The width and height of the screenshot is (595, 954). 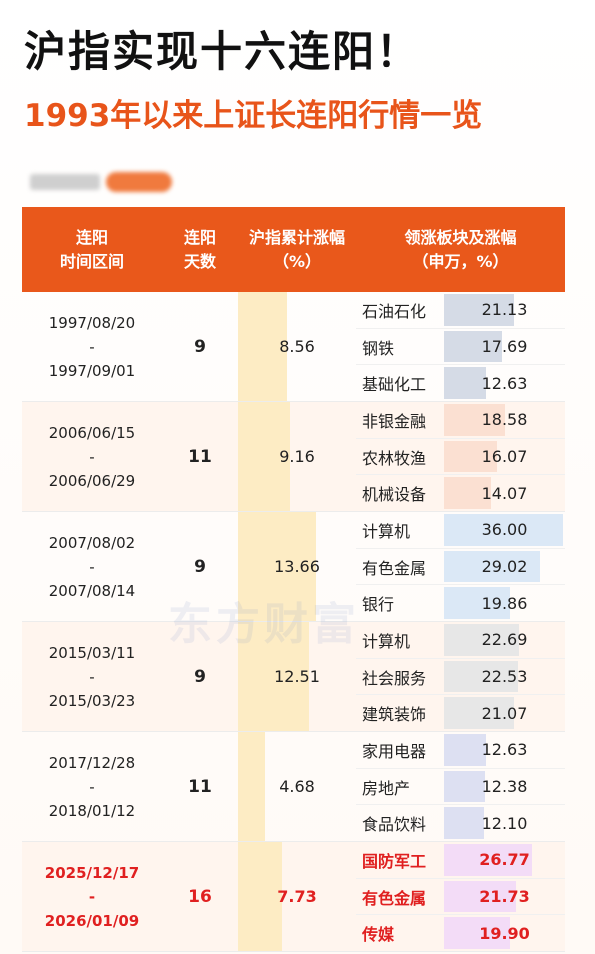 I want to click on header-period: 连阳 时间区间, so click(x=91, y=249).